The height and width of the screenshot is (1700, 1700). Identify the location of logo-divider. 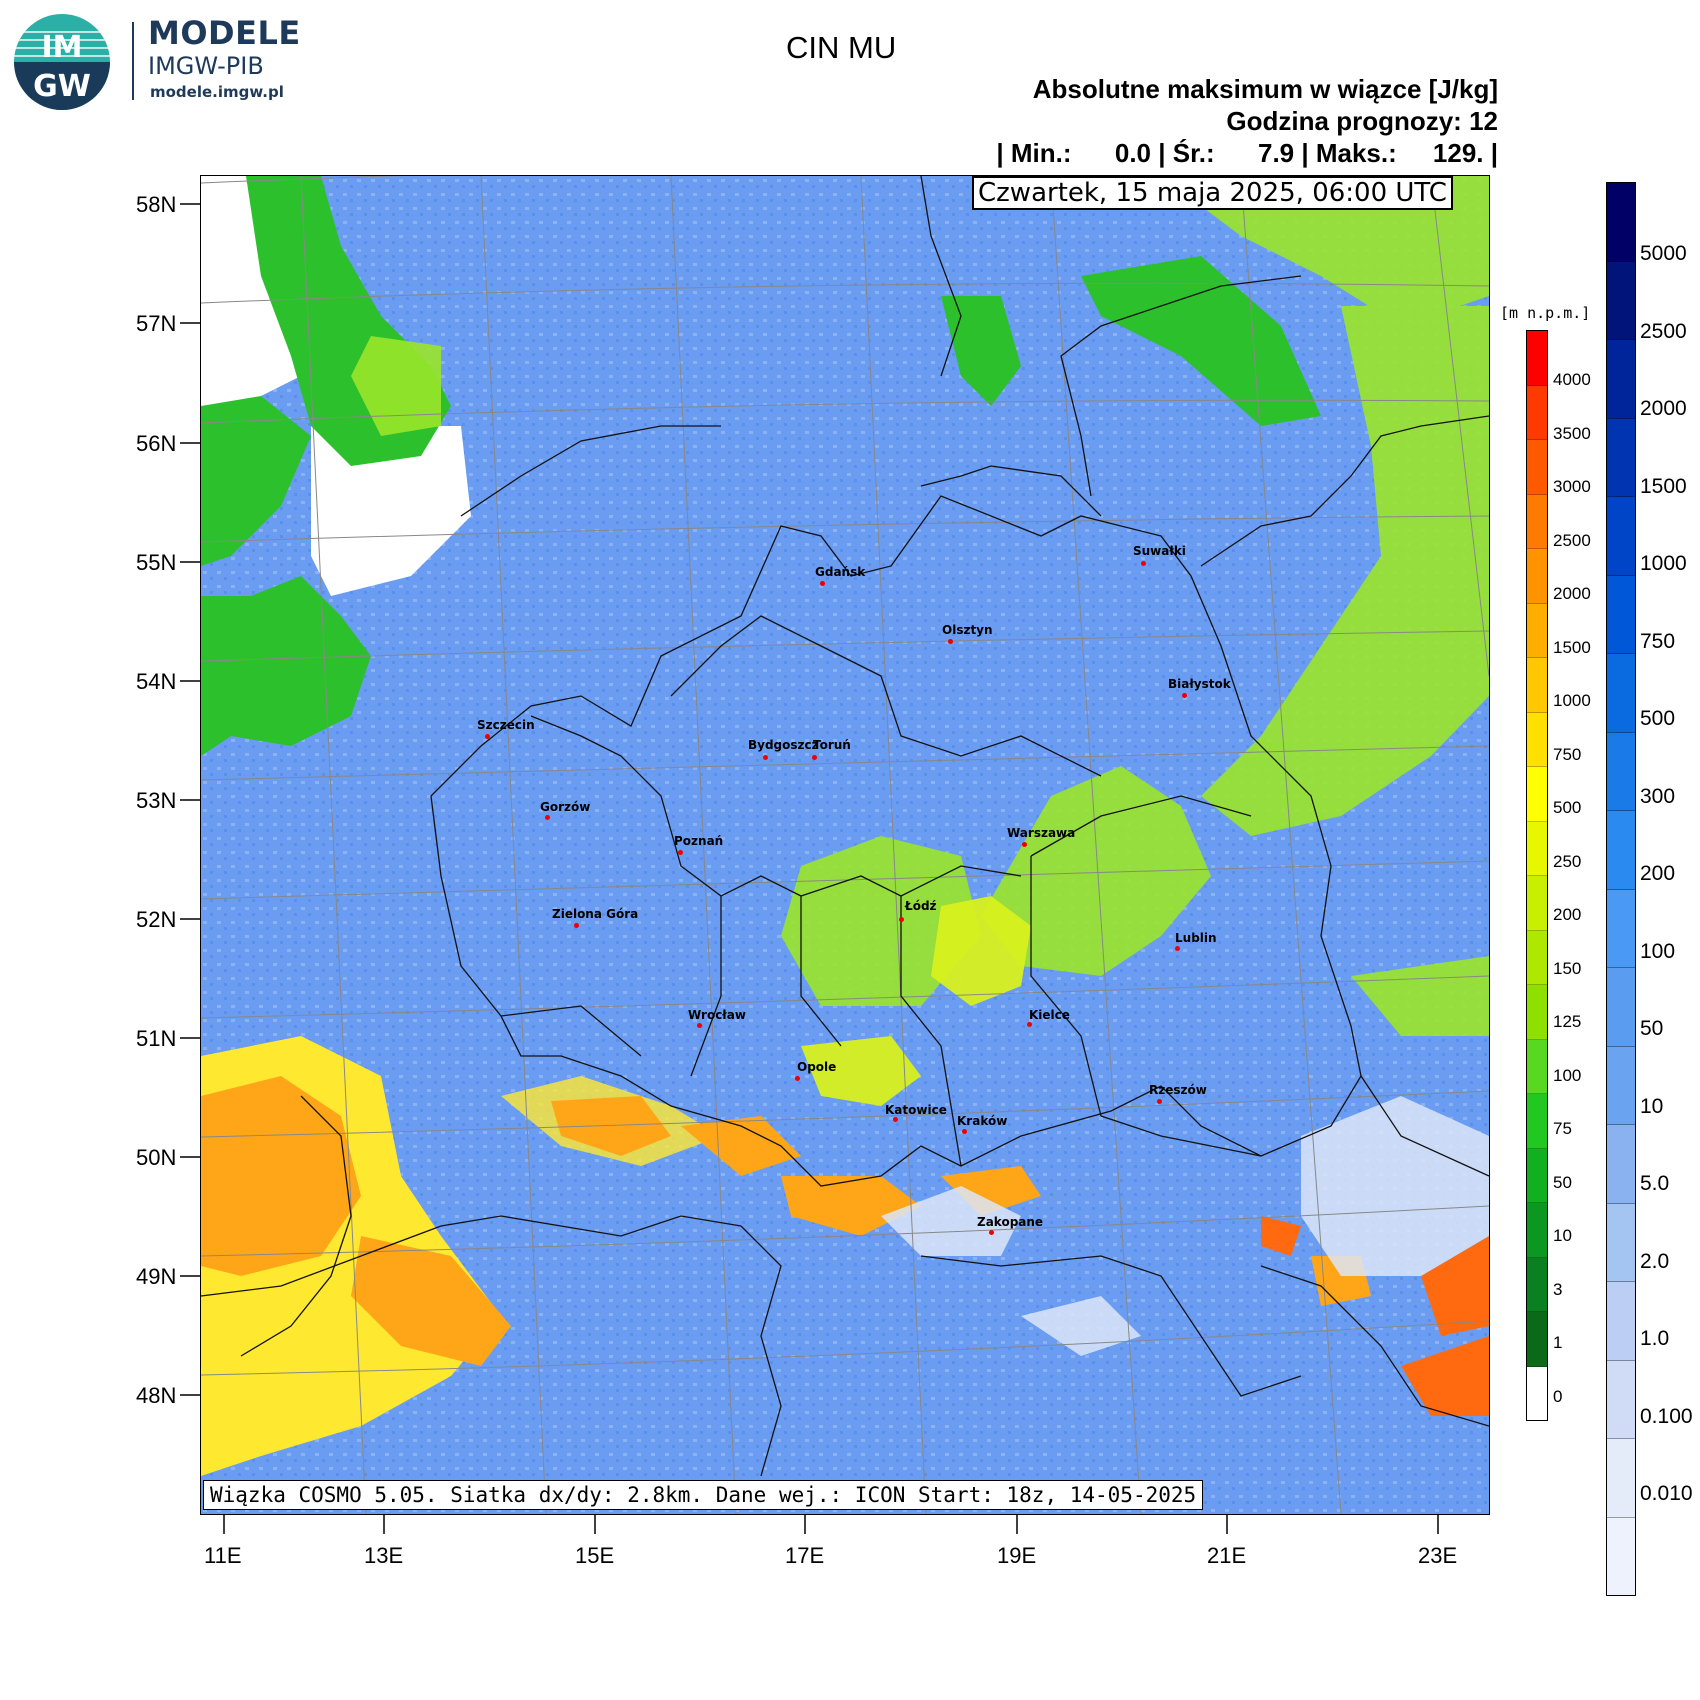
(133, 61).